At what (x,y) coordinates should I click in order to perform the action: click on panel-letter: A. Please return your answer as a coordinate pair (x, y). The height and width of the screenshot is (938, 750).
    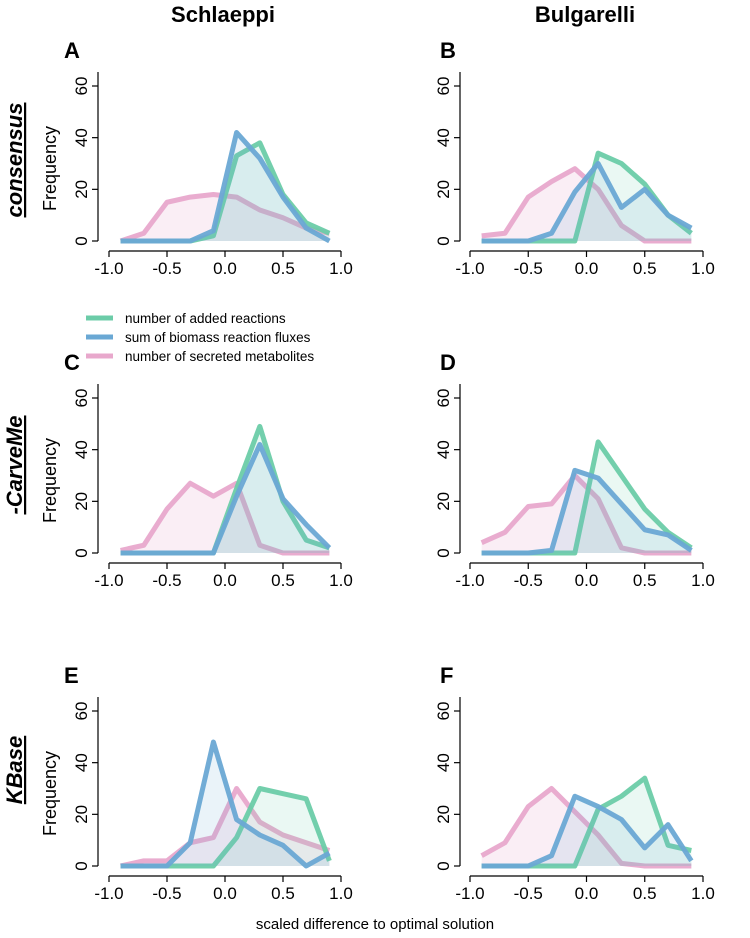
    Looking at the image, I should click on (72, 50).